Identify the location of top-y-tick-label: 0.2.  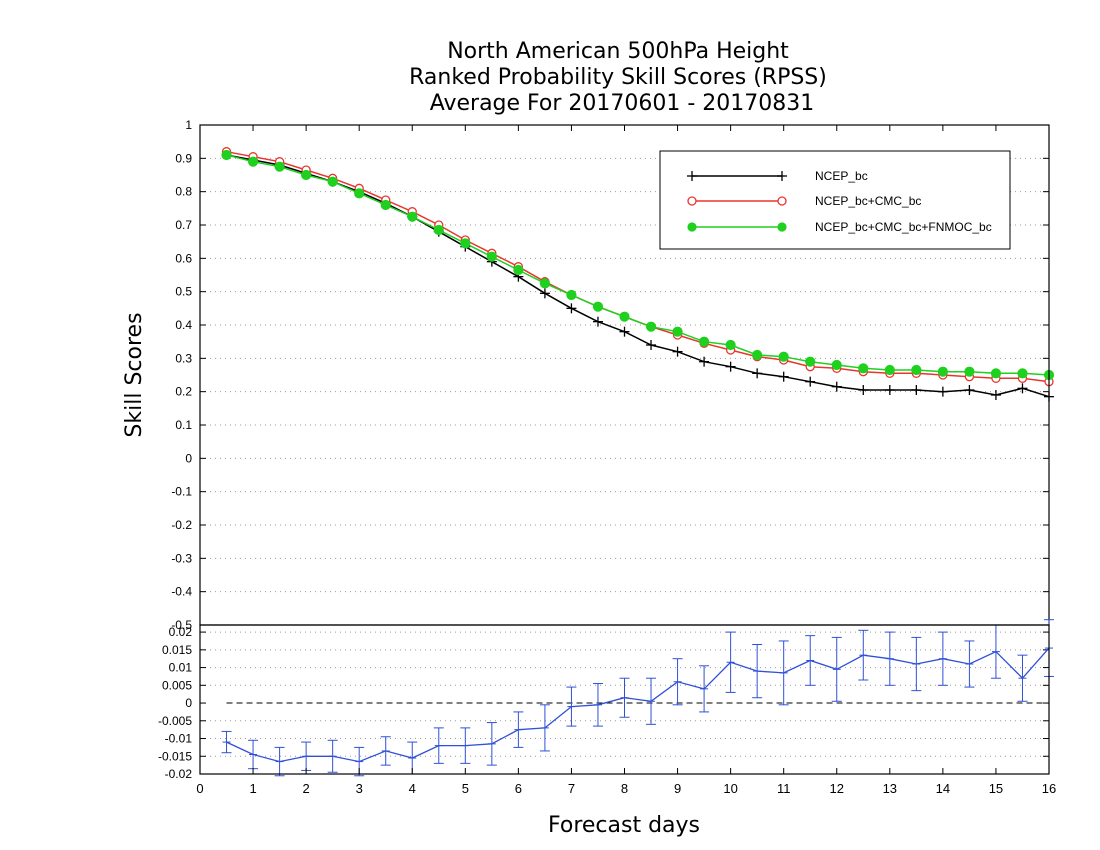
(183, 392).